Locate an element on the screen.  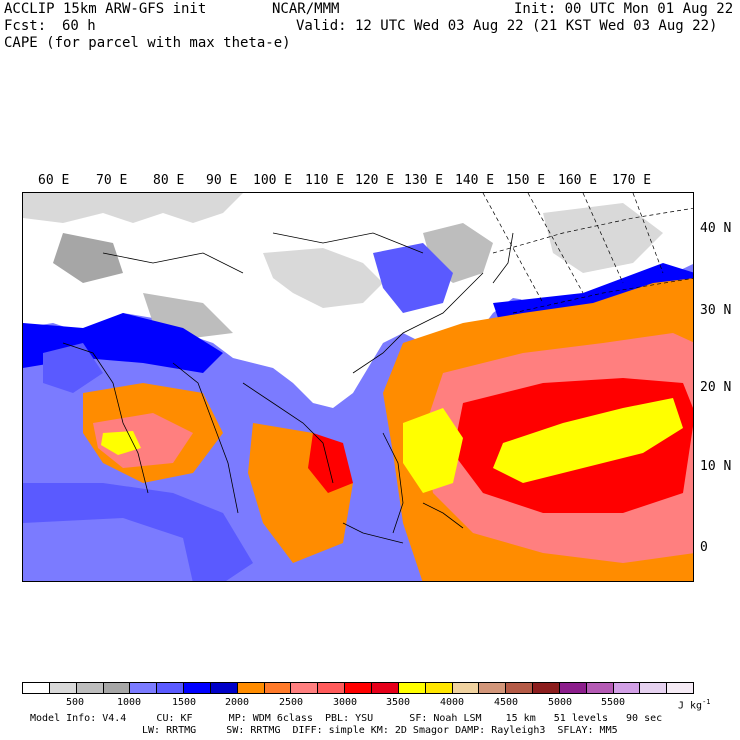
colorbar is located at coordinates (358, 688).